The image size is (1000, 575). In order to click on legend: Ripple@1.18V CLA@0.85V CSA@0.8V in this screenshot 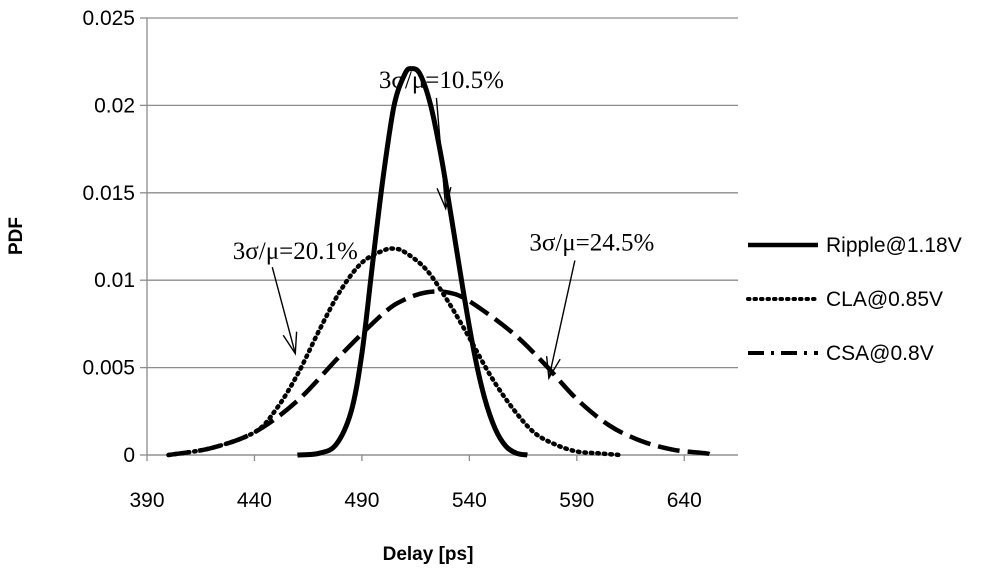, I will do `click(854, 299)`.